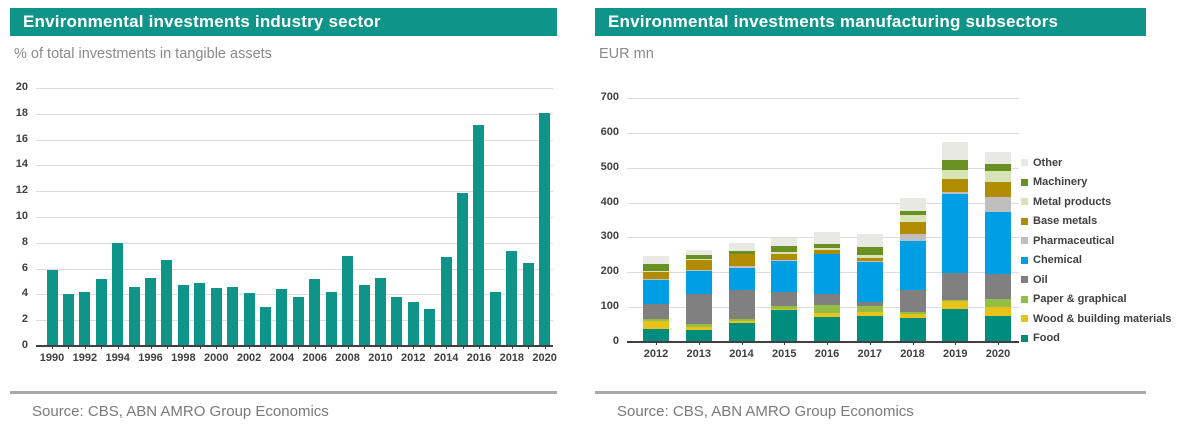  What do you see at coordinates (698, 354) in the screenshot?
I see `x-axis-tick-label: 2013` at bounding box center [698, 354].